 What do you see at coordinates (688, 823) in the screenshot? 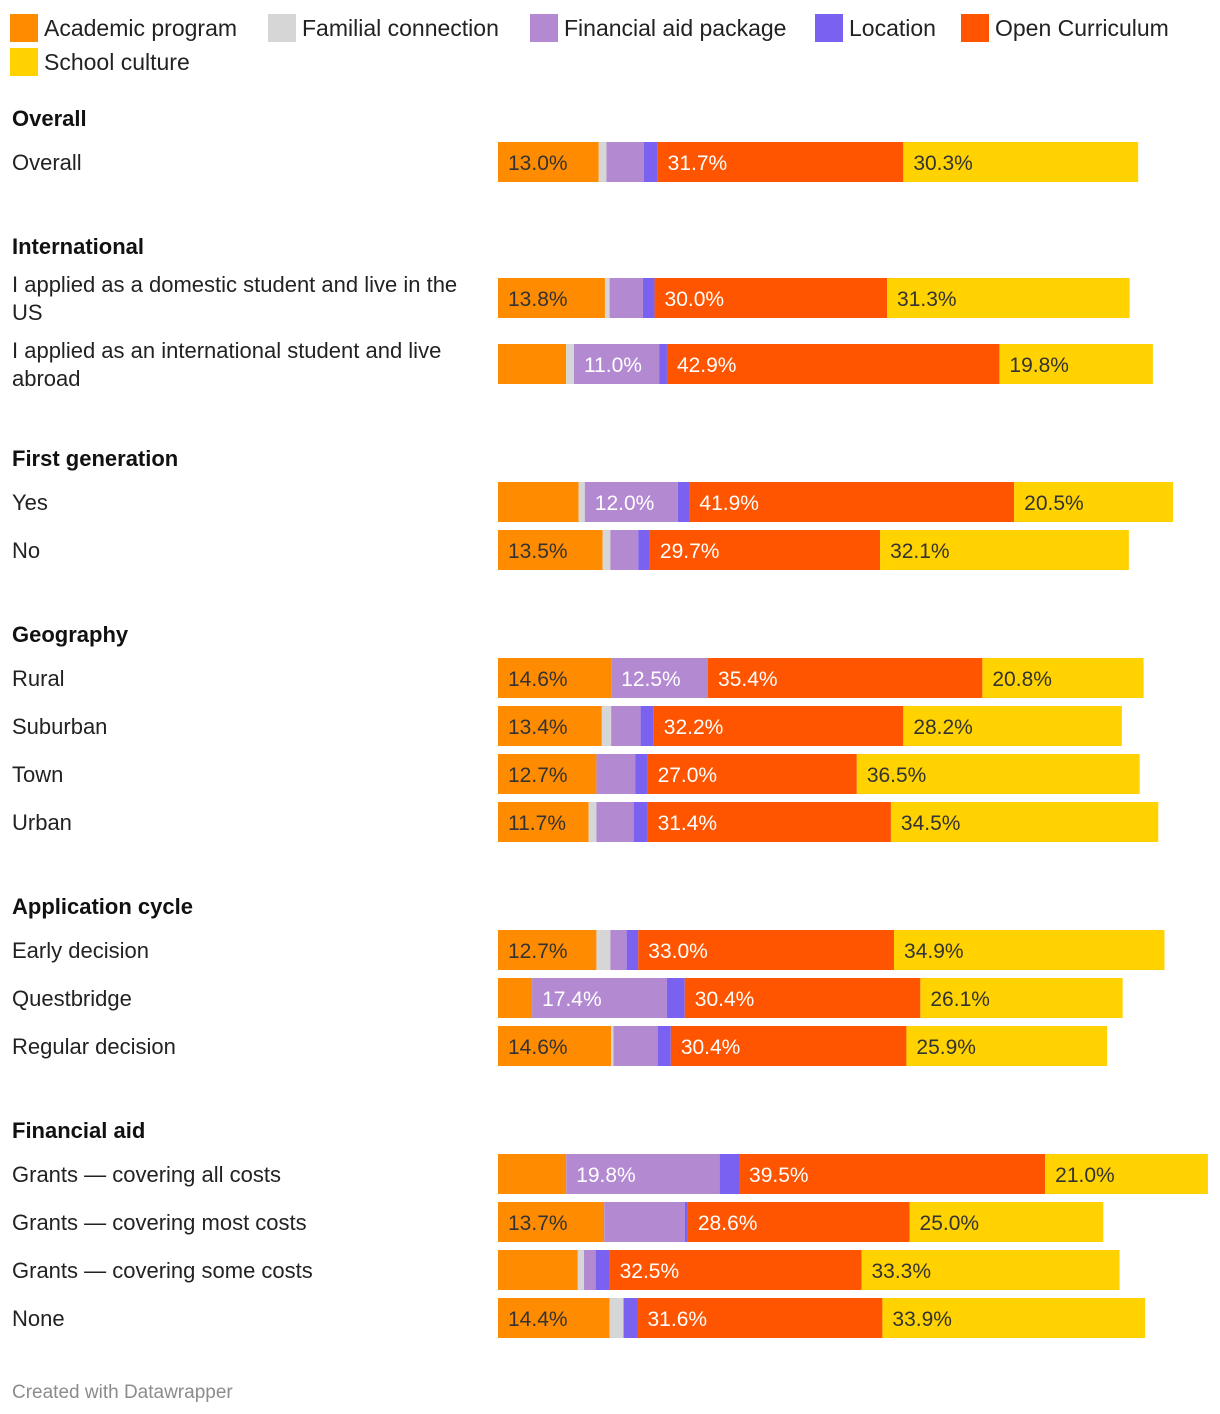
I see `bar-value-label: 31.4%` at bounding box center [688, 823].